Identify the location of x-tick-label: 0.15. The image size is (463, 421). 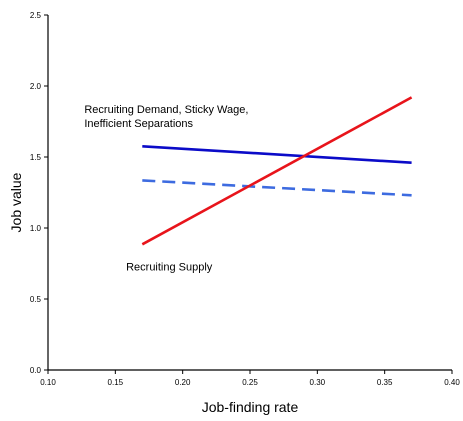
(116, 382).